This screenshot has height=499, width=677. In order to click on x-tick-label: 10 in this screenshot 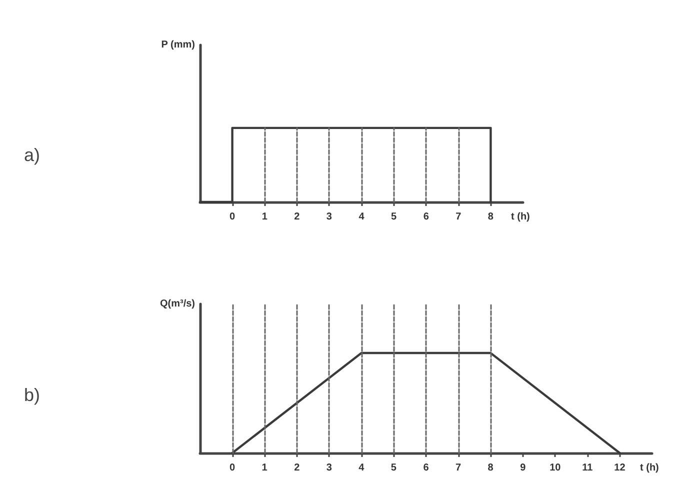, I will do `click(556, 468)`.